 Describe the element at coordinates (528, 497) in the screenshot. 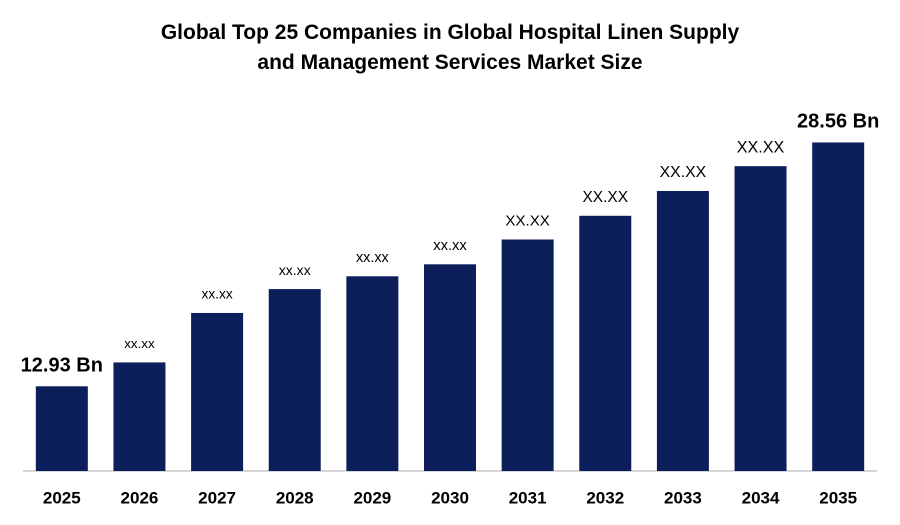

I see `x-tick-label: 2031` at that location.